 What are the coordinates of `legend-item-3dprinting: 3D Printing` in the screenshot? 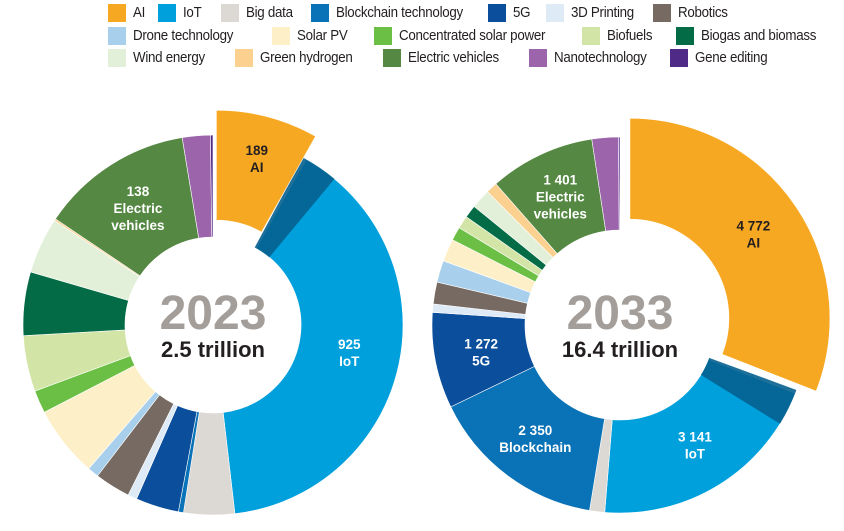 It's located at (592, 13).